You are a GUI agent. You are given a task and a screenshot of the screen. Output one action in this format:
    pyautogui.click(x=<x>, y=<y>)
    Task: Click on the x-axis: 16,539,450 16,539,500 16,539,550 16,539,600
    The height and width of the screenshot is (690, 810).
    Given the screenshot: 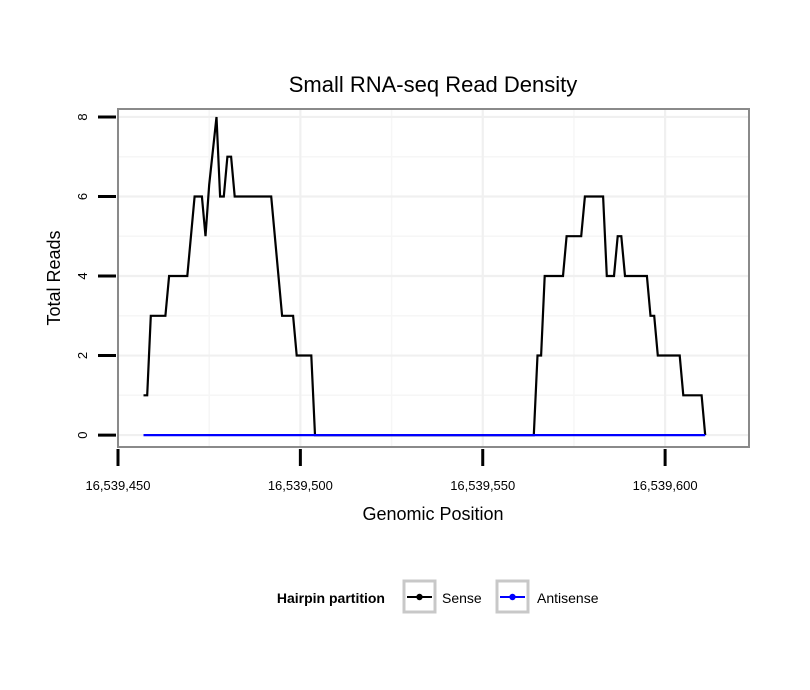 What is the action you would take?
    pyautogui.click(x=391, y=471)
    